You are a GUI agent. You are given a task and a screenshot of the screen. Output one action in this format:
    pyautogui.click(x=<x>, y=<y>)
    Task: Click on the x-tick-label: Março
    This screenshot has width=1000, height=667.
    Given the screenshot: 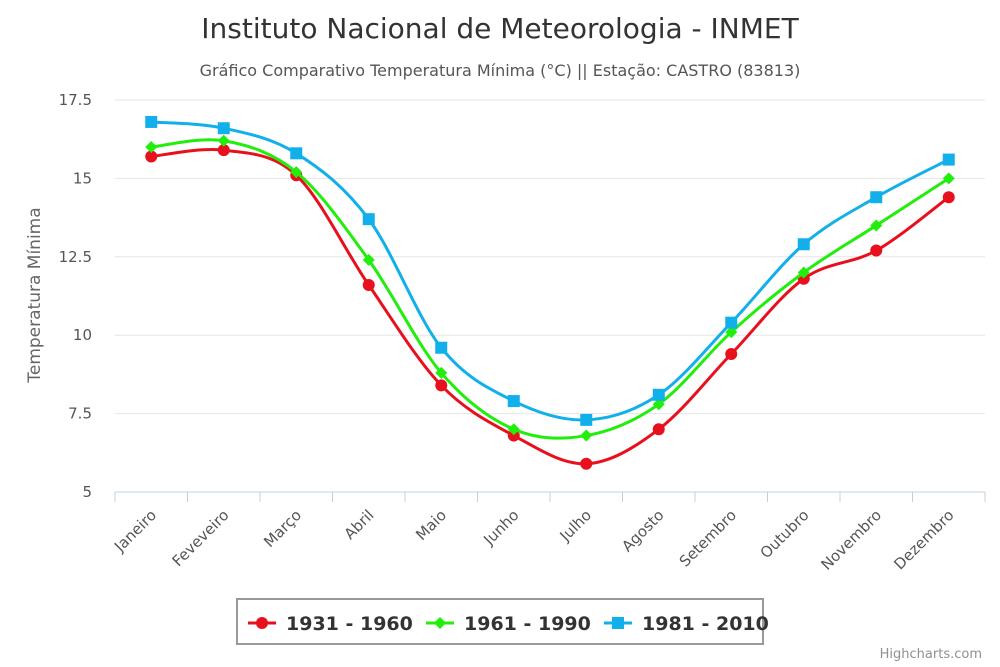 What is the action you would take?
    pyautogui.click(x=282, y=528)
    